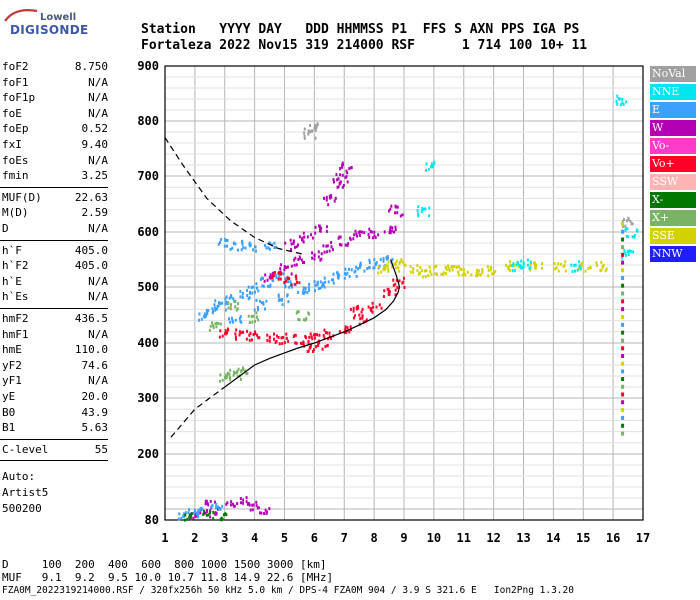 The height and width of the screenshot is (600, 700). Describe the element at coordinates (54, 187) in the screenshot. I see `panel-divider` at that location.